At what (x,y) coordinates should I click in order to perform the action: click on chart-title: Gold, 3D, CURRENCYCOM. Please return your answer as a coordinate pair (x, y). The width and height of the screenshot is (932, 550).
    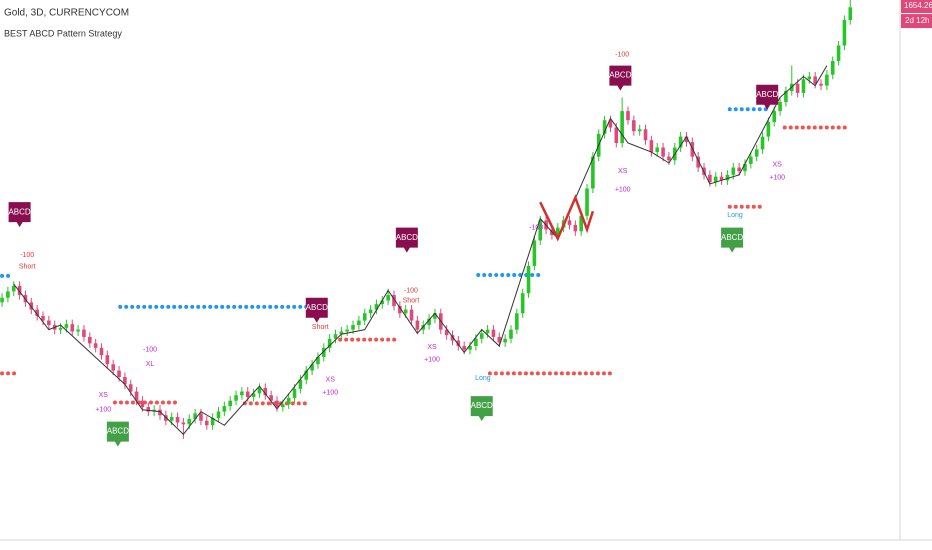
    Looking at the image, I should click on (66, 13).